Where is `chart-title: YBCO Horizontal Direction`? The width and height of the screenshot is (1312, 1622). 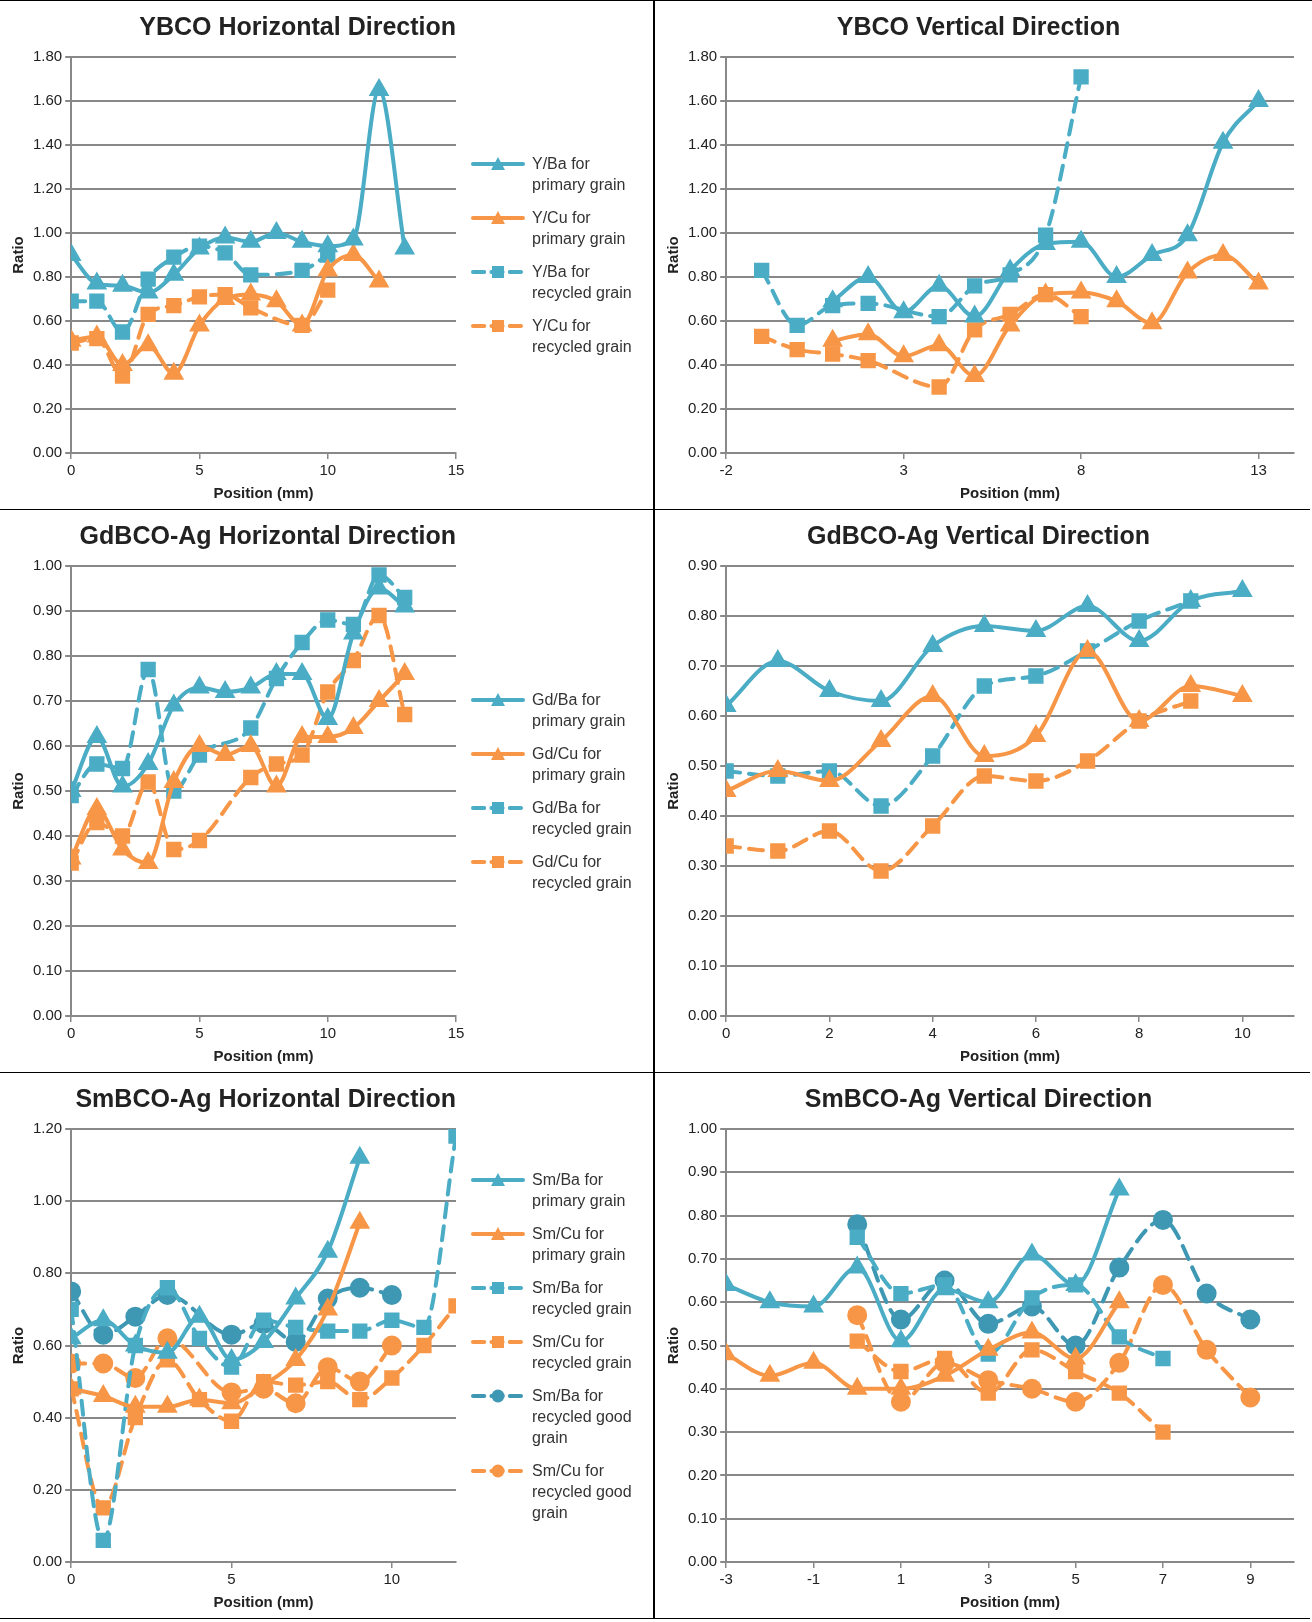 chart-title: YBCO Horizontal Direction is located at coordinates (297, 25).